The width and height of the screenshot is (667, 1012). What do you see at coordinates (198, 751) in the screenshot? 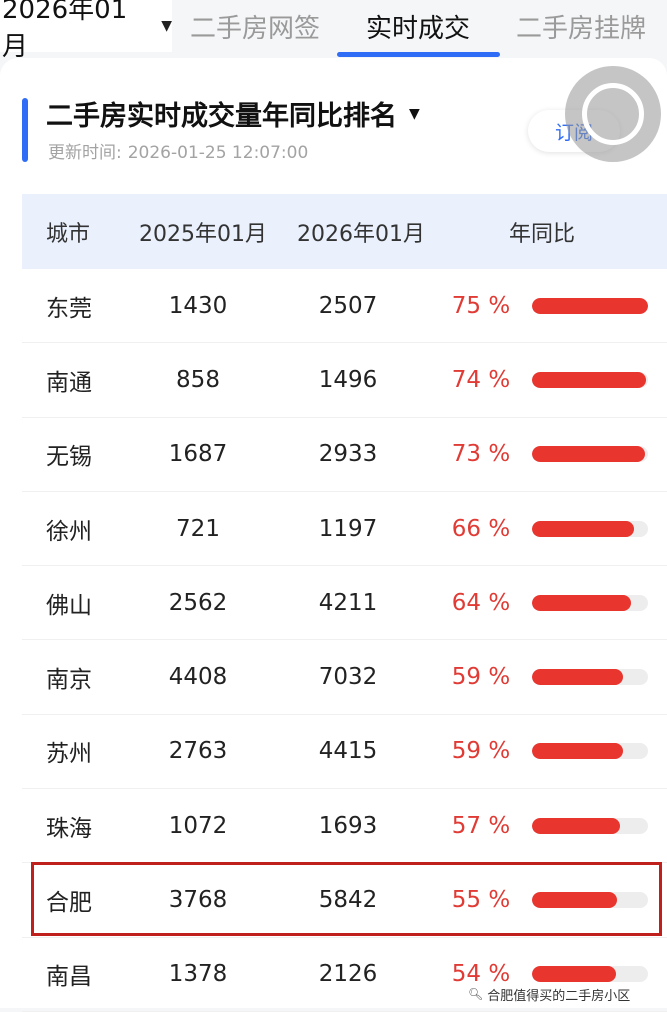
I see `value-2025-cell: 2763` at bounding box center [198, 751].